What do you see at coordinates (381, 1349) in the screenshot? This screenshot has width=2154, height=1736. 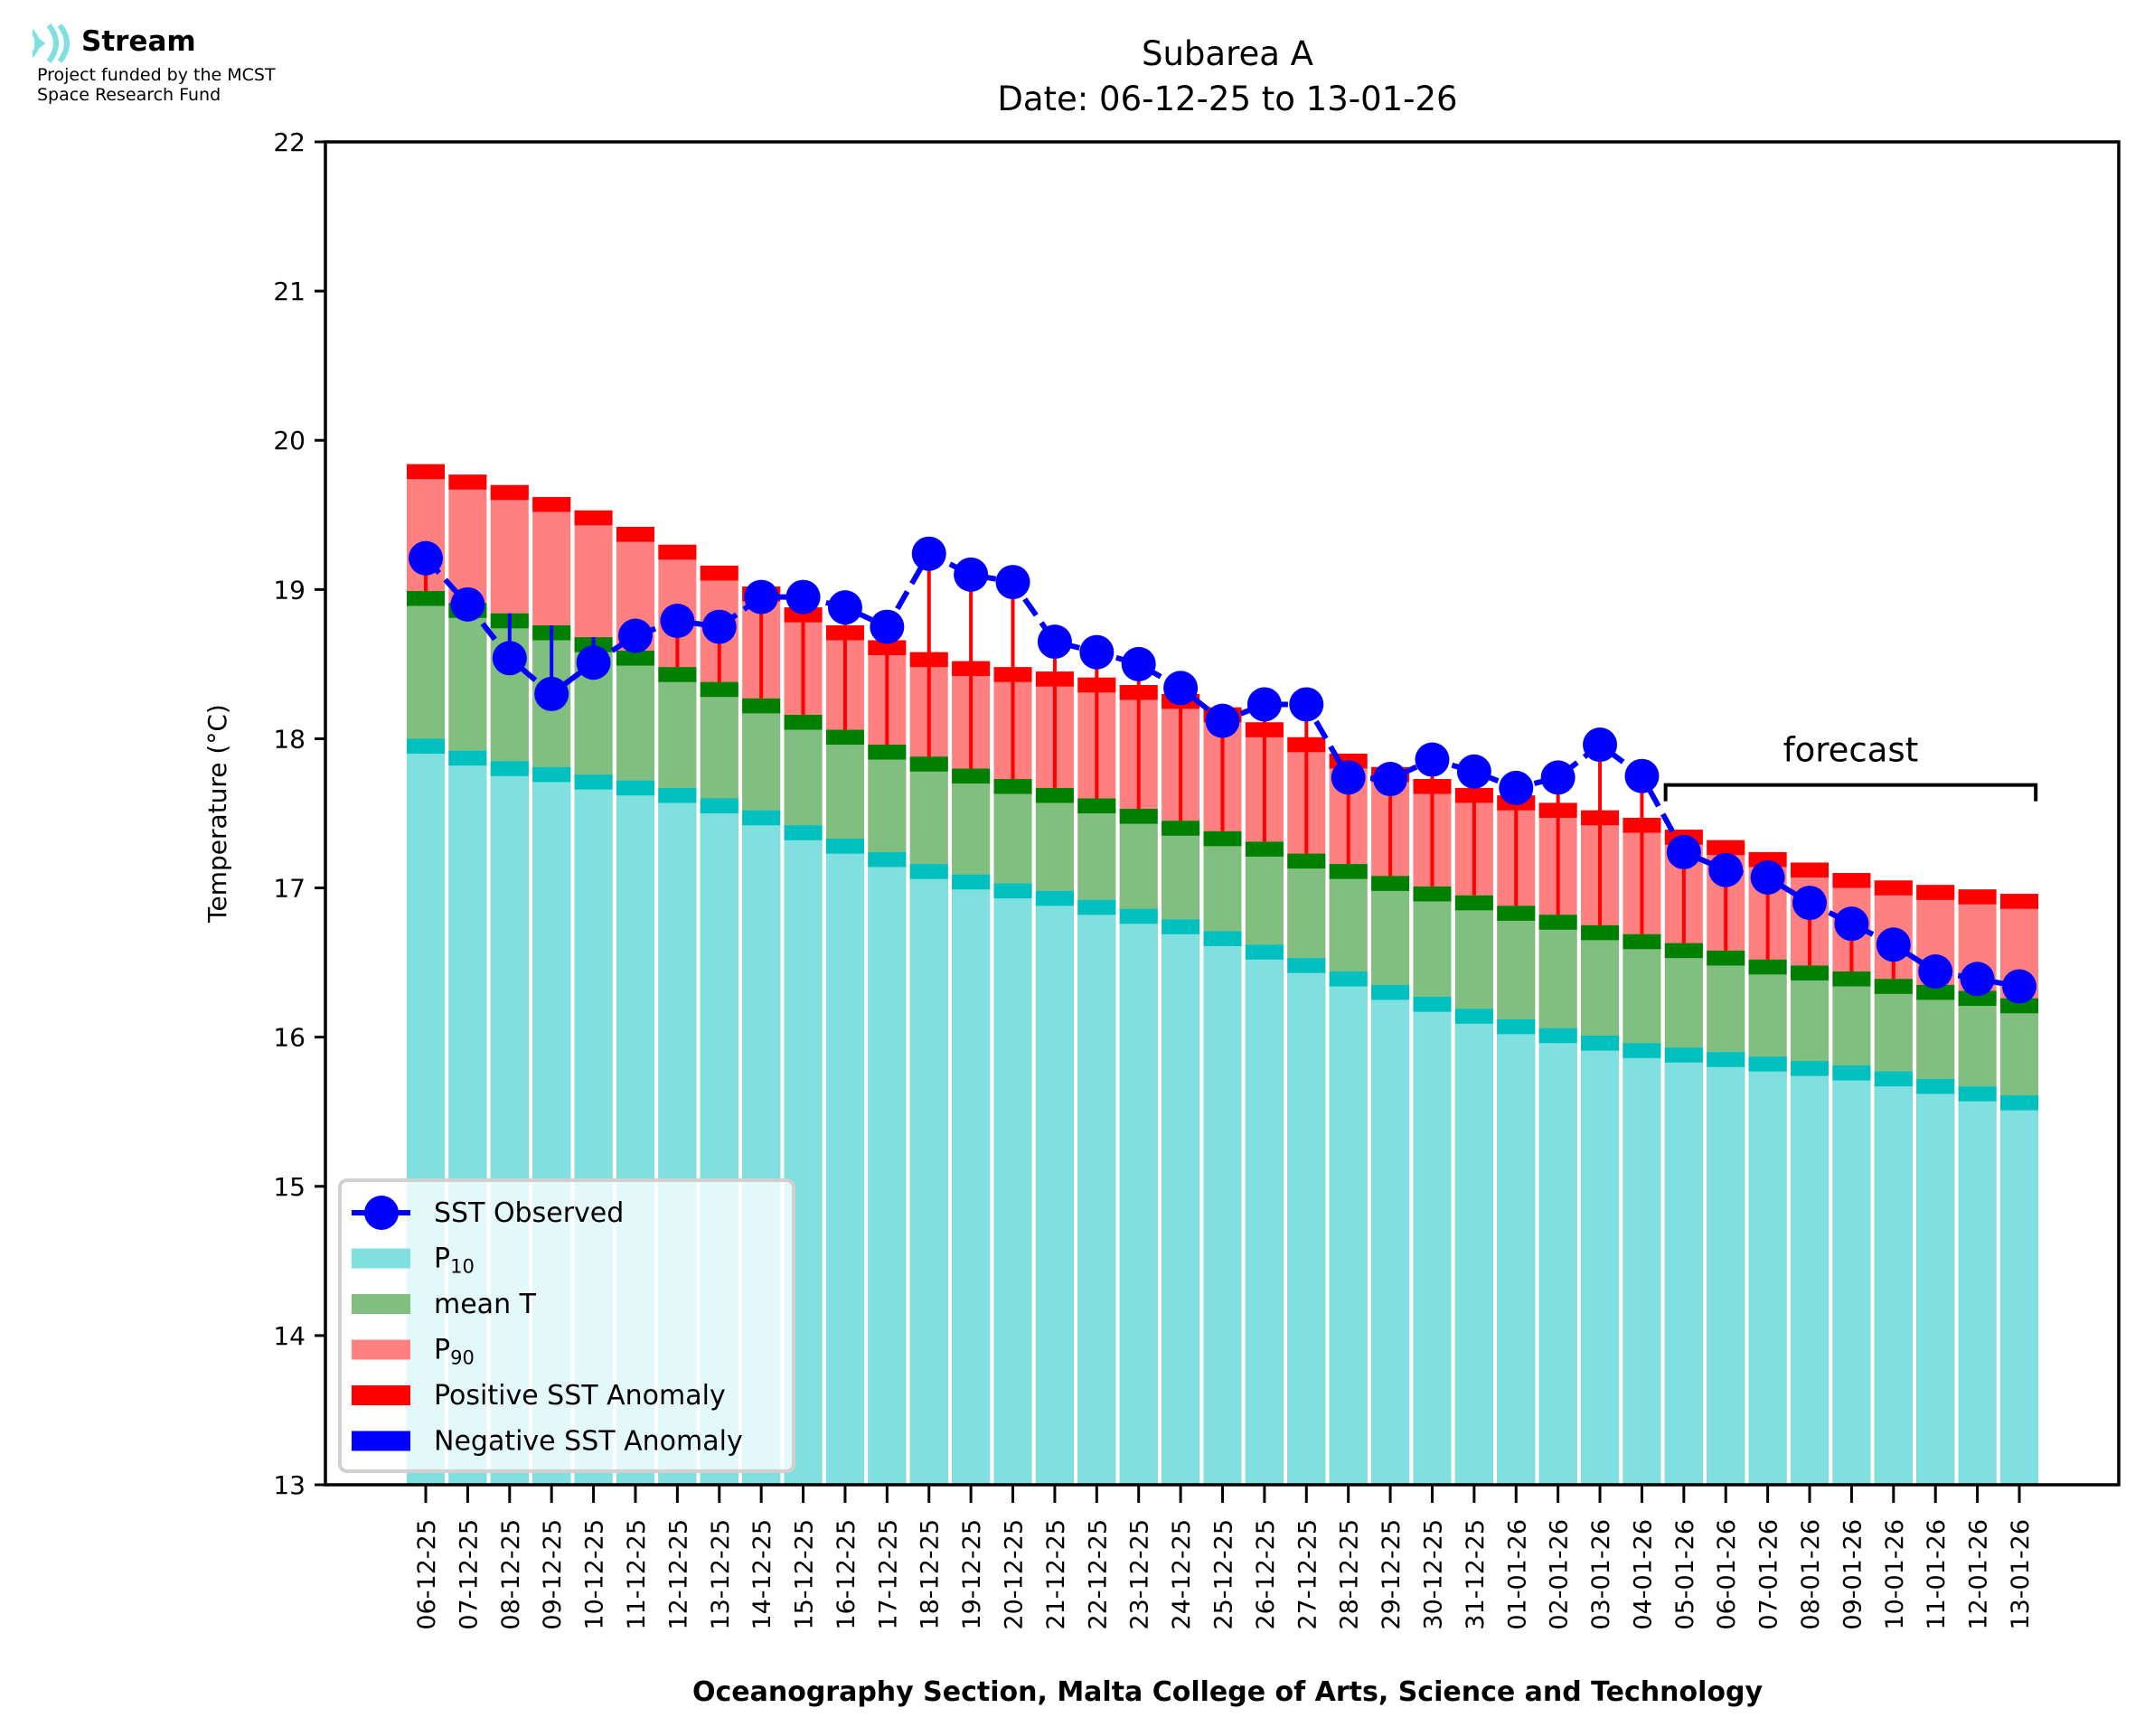 I see `legend-p90-swatch` at bounding box center [381, 1349].